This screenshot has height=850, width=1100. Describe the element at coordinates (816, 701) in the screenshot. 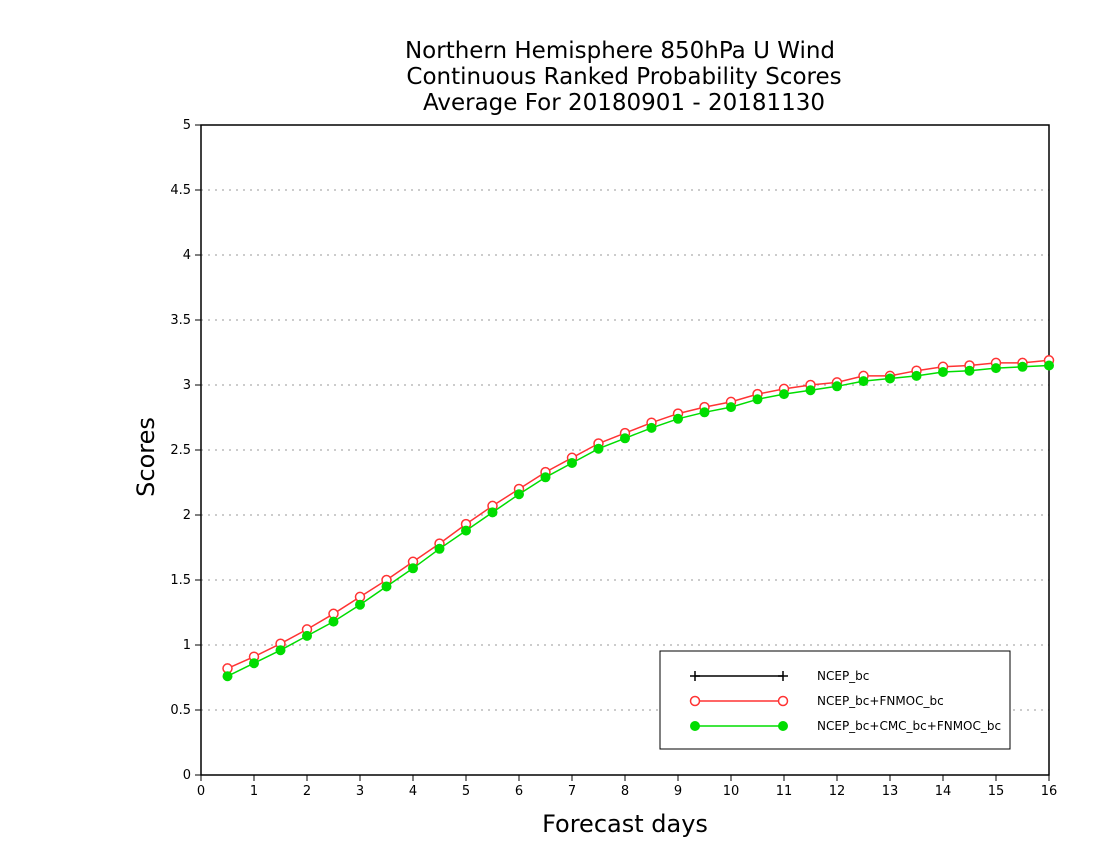

I see `legend-item: NCEP_bc+FNMOC_bc` at that location.